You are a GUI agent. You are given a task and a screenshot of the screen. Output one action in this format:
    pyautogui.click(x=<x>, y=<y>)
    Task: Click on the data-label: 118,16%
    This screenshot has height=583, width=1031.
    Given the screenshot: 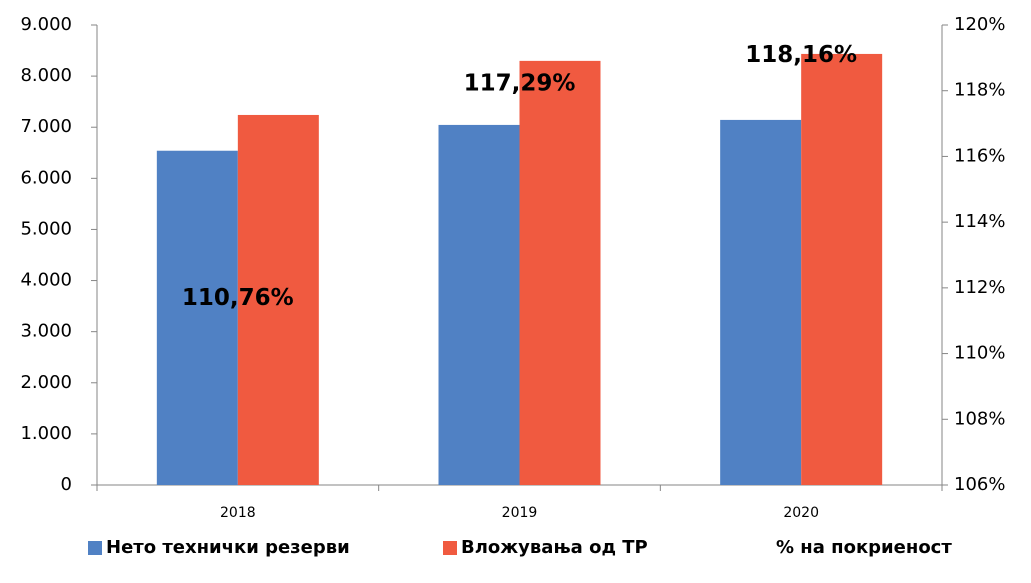 What is the action you would take?
    pyautogui.click(x=801, y=55)
    